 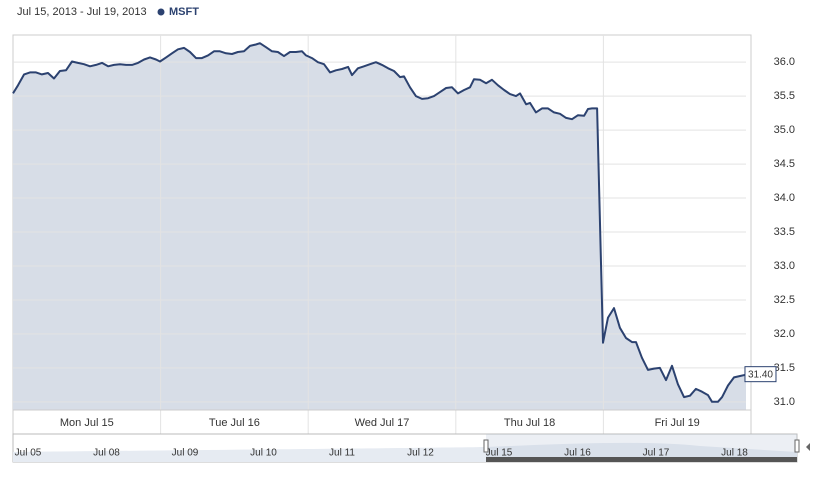 I want to click on y-tick-label: 36.0, so click(x=784, y=62).